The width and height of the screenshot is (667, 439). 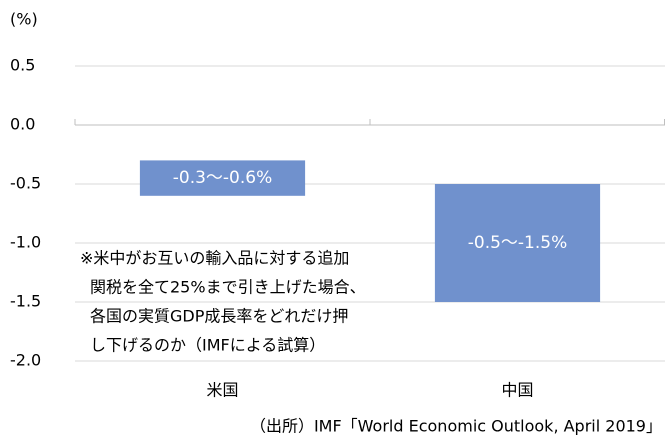 What do you see at coordinates (219, 316) in the screenshot?
I see `annotation: 各国の実質GDP成長率をどれだけ押` at bounding box center [219, 316].